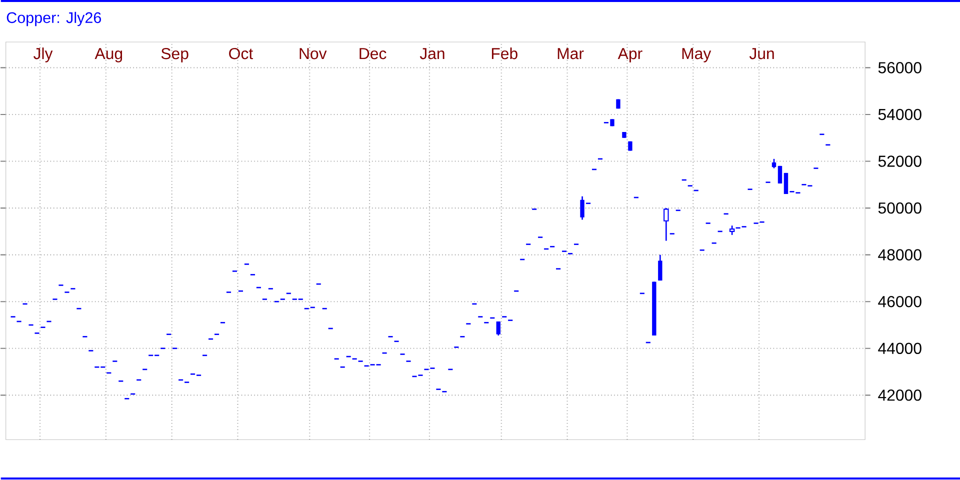 This screenshot has width=960, height=480. Describe the element at coordinates (373, 54) in the screenshot. I see `x-tick-label: Dec` at that location.